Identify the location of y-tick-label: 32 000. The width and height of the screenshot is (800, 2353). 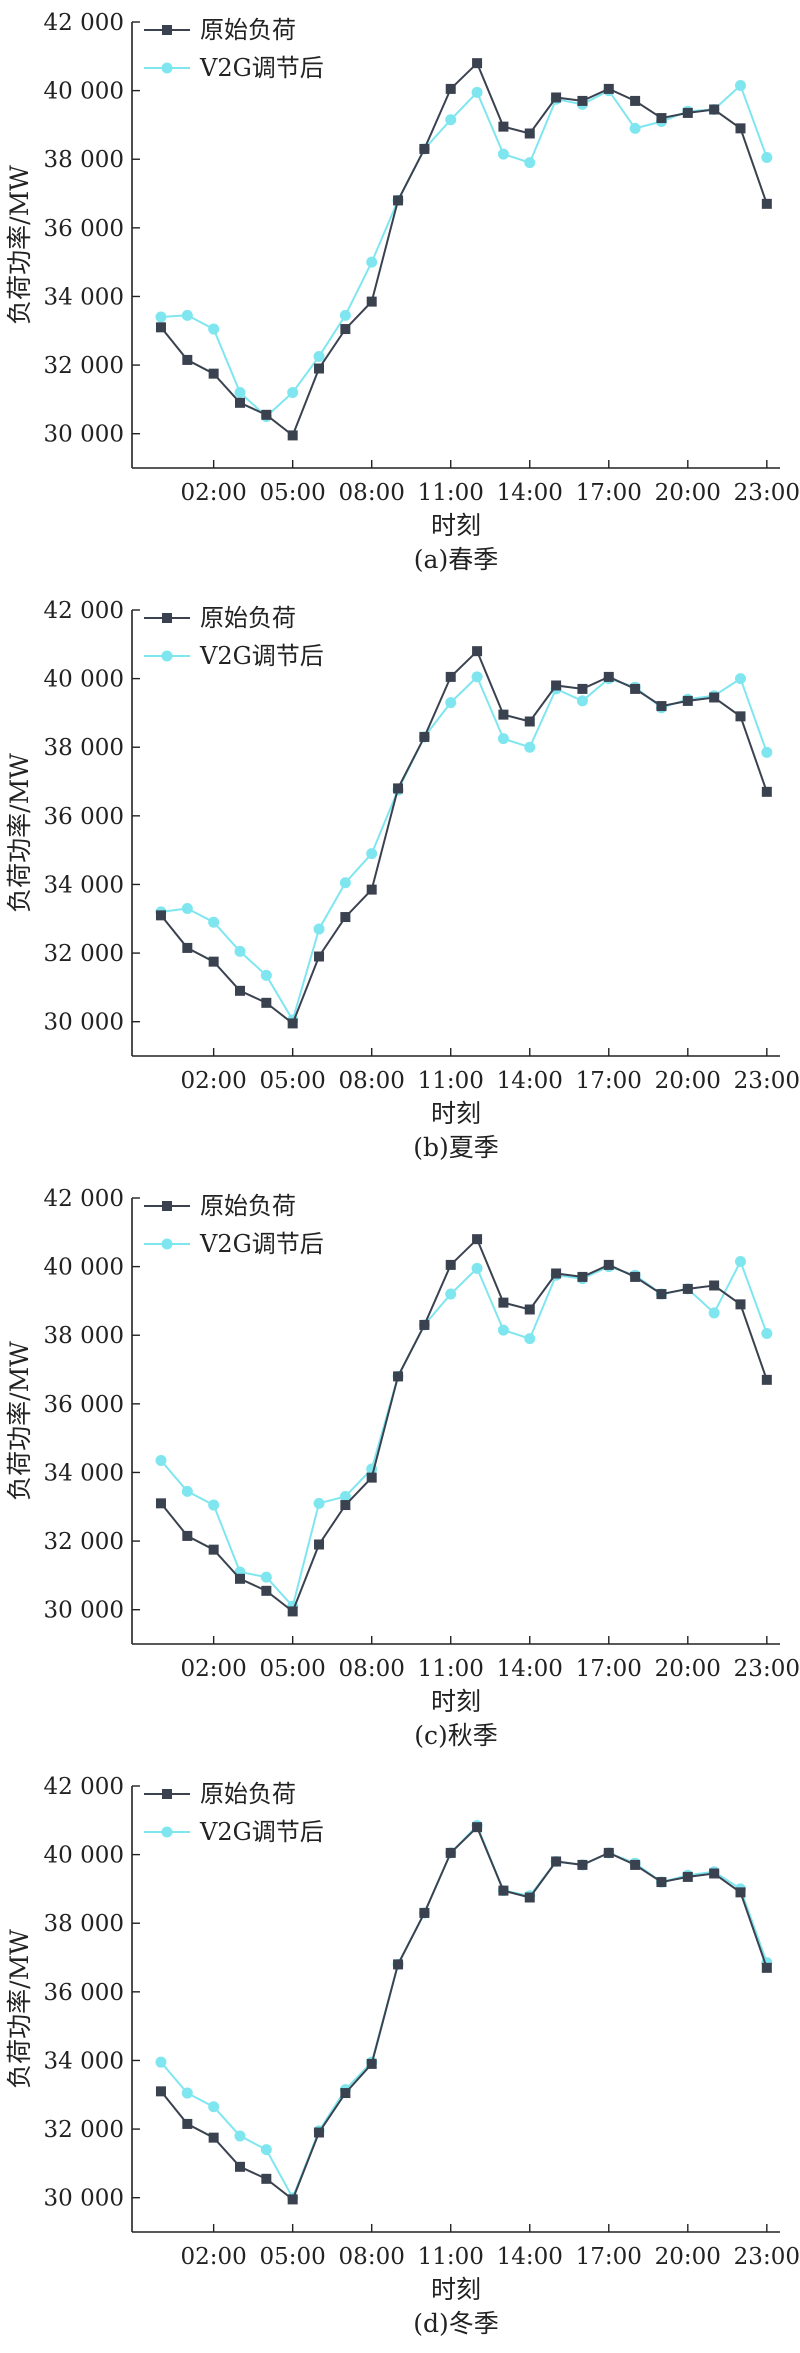
(84, 366).